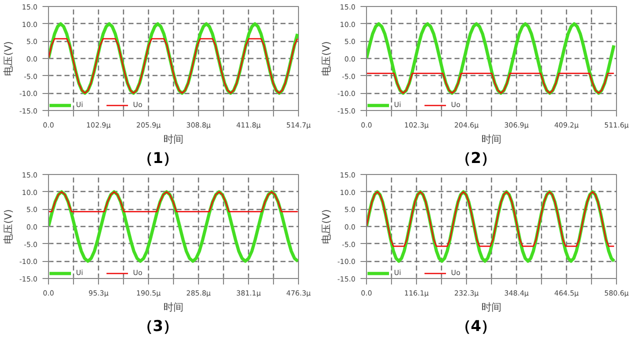 Image resolution: width=640 pixels, height=349 pixels. I want to click on text: （2）, so click(476, 158).